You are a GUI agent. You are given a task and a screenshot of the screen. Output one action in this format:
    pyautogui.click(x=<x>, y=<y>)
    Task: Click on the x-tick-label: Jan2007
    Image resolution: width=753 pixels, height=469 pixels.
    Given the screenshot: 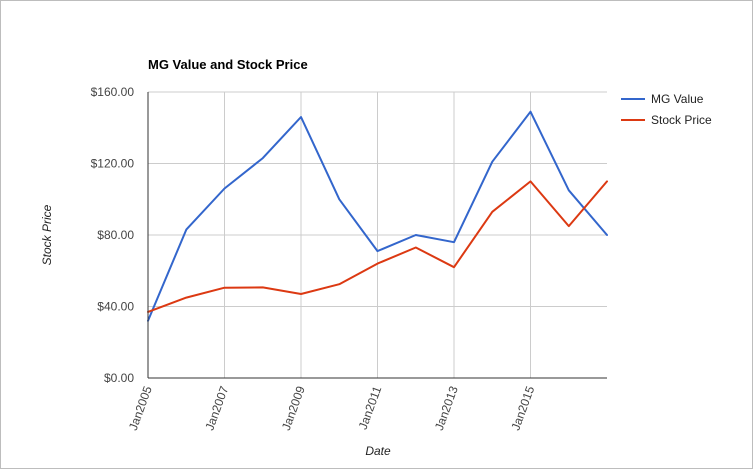 What is the action you would take?
    pyautogui.click(x=216, y=408)
    